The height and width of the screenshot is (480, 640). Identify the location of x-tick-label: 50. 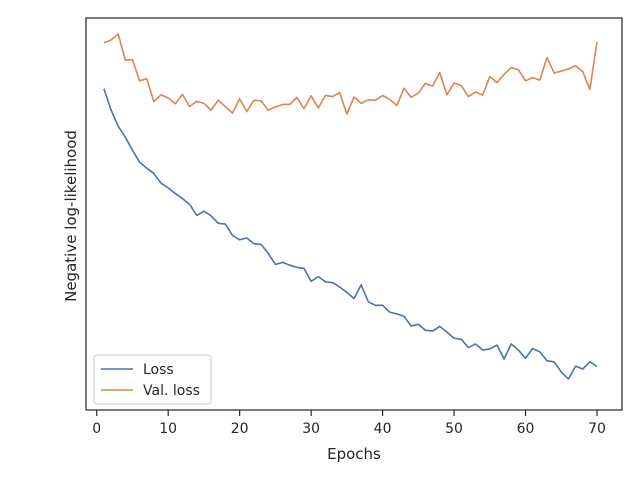
(454, 429).